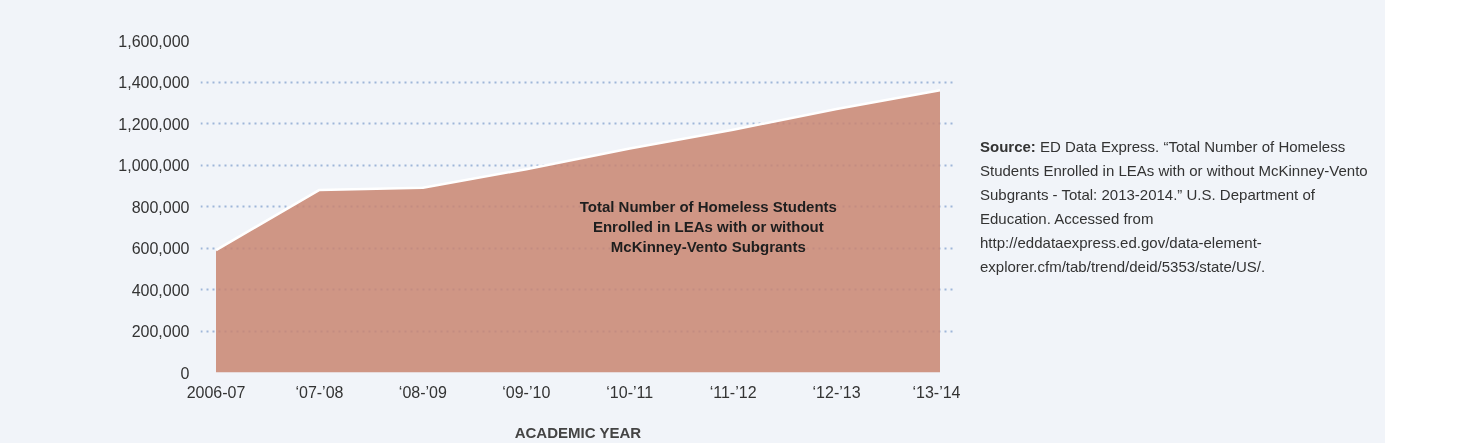  I want to click on x-tick-label: ‘12-’13, so click(836, 392).